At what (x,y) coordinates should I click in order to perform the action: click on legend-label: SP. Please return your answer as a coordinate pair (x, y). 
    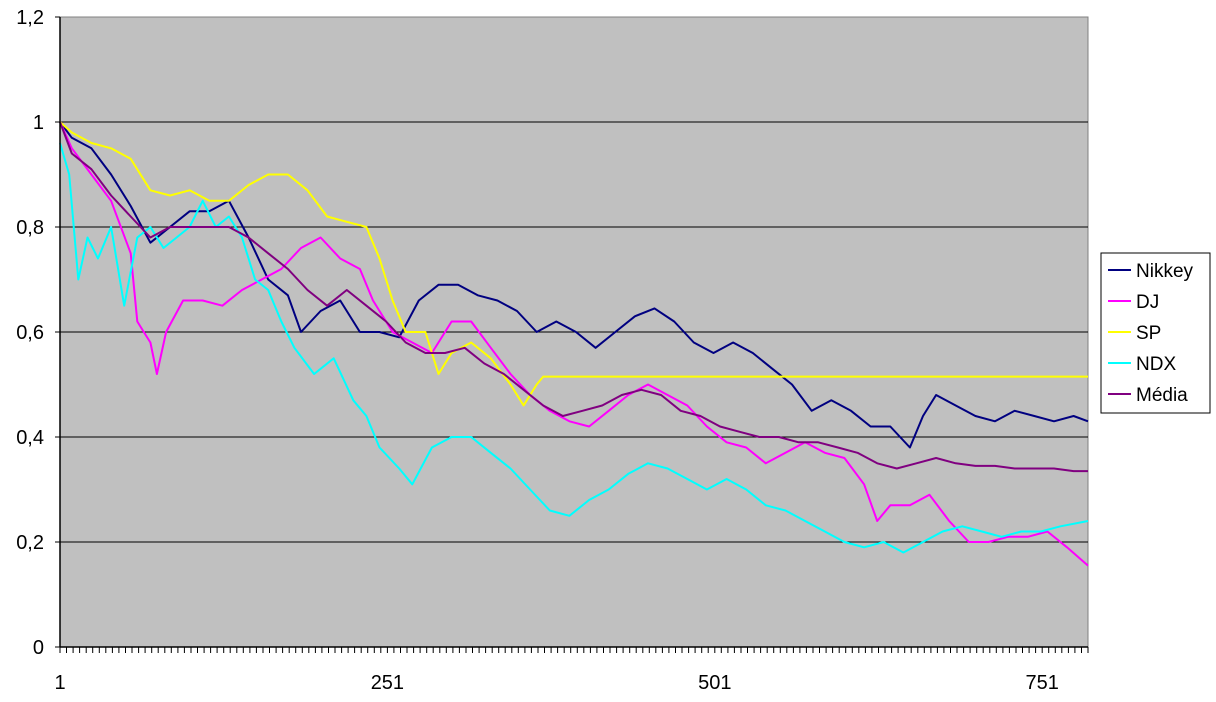
    Looking at the image, I should click on (1148, 333).